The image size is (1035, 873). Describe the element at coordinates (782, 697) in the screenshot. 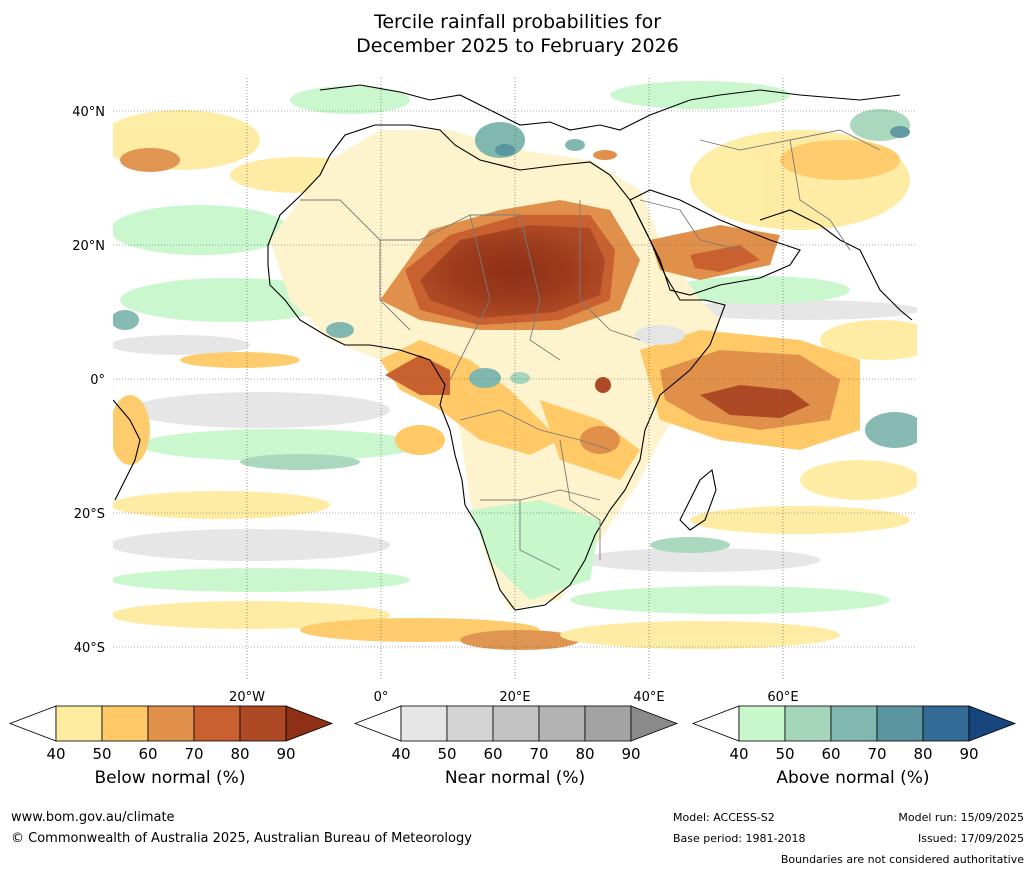

I see `lon-label: 60°E` at that location.